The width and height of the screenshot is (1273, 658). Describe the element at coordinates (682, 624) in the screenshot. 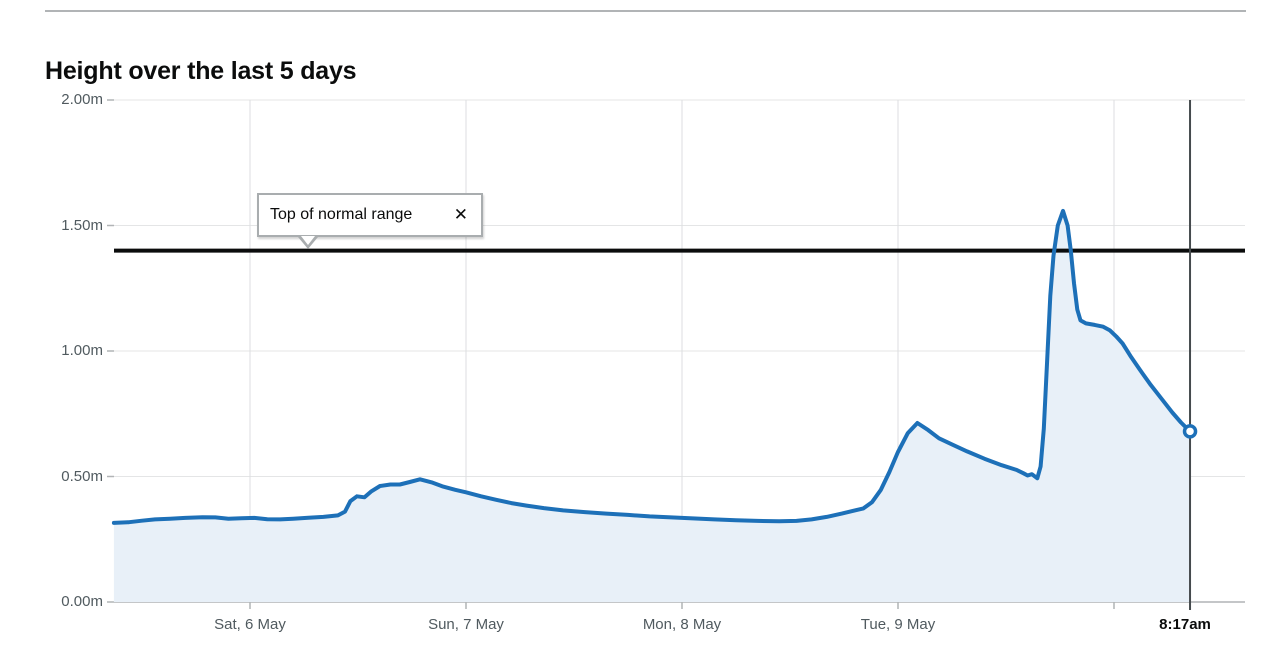

I see `x-axis-label: Mon, 8 May` at that location.